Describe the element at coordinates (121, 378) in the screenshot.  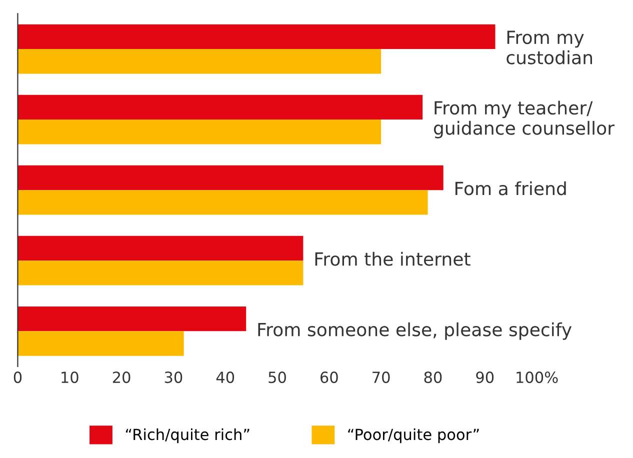
I see `x-tick-label: 20` at that location.